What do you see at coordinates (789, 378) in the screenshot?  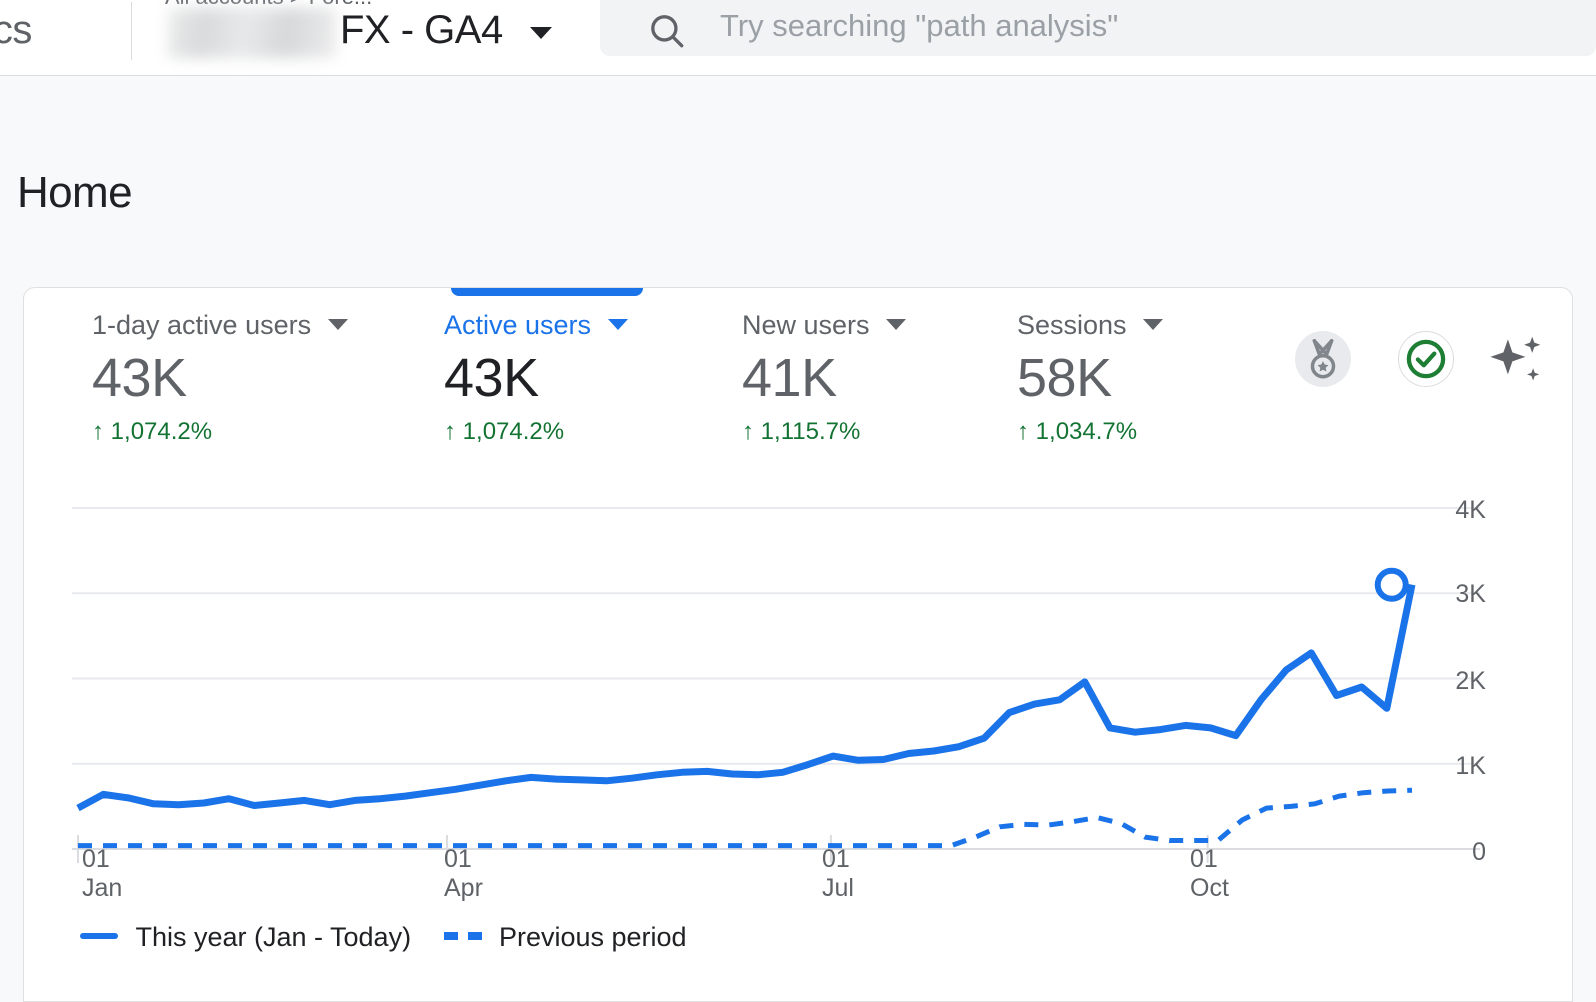 I see `metric-value: 41K` at bounding box center [789, 378].